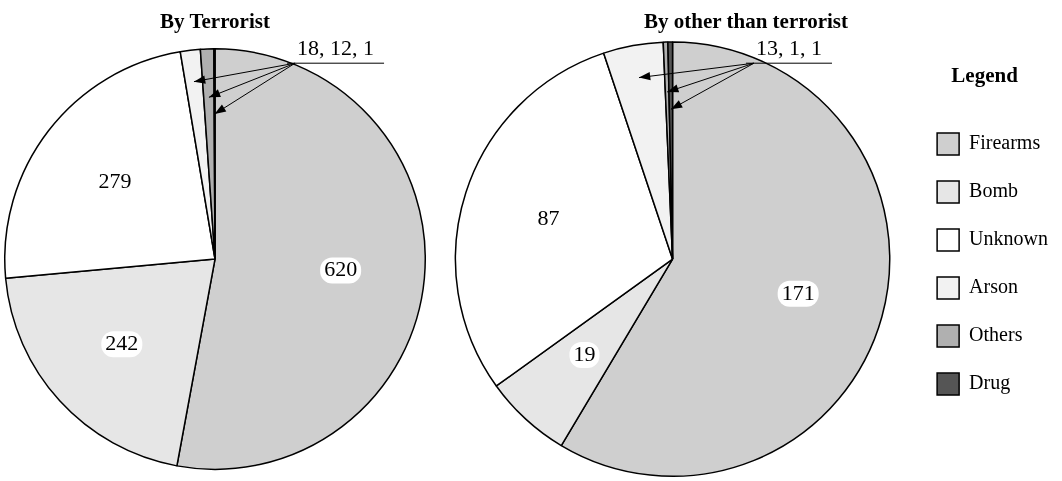 The image size is (1062, 481). What do you see at coordinates (1005, 142) in the screenshot?
I see `legend-label: Firearms` at bounding box center [1005, 142].